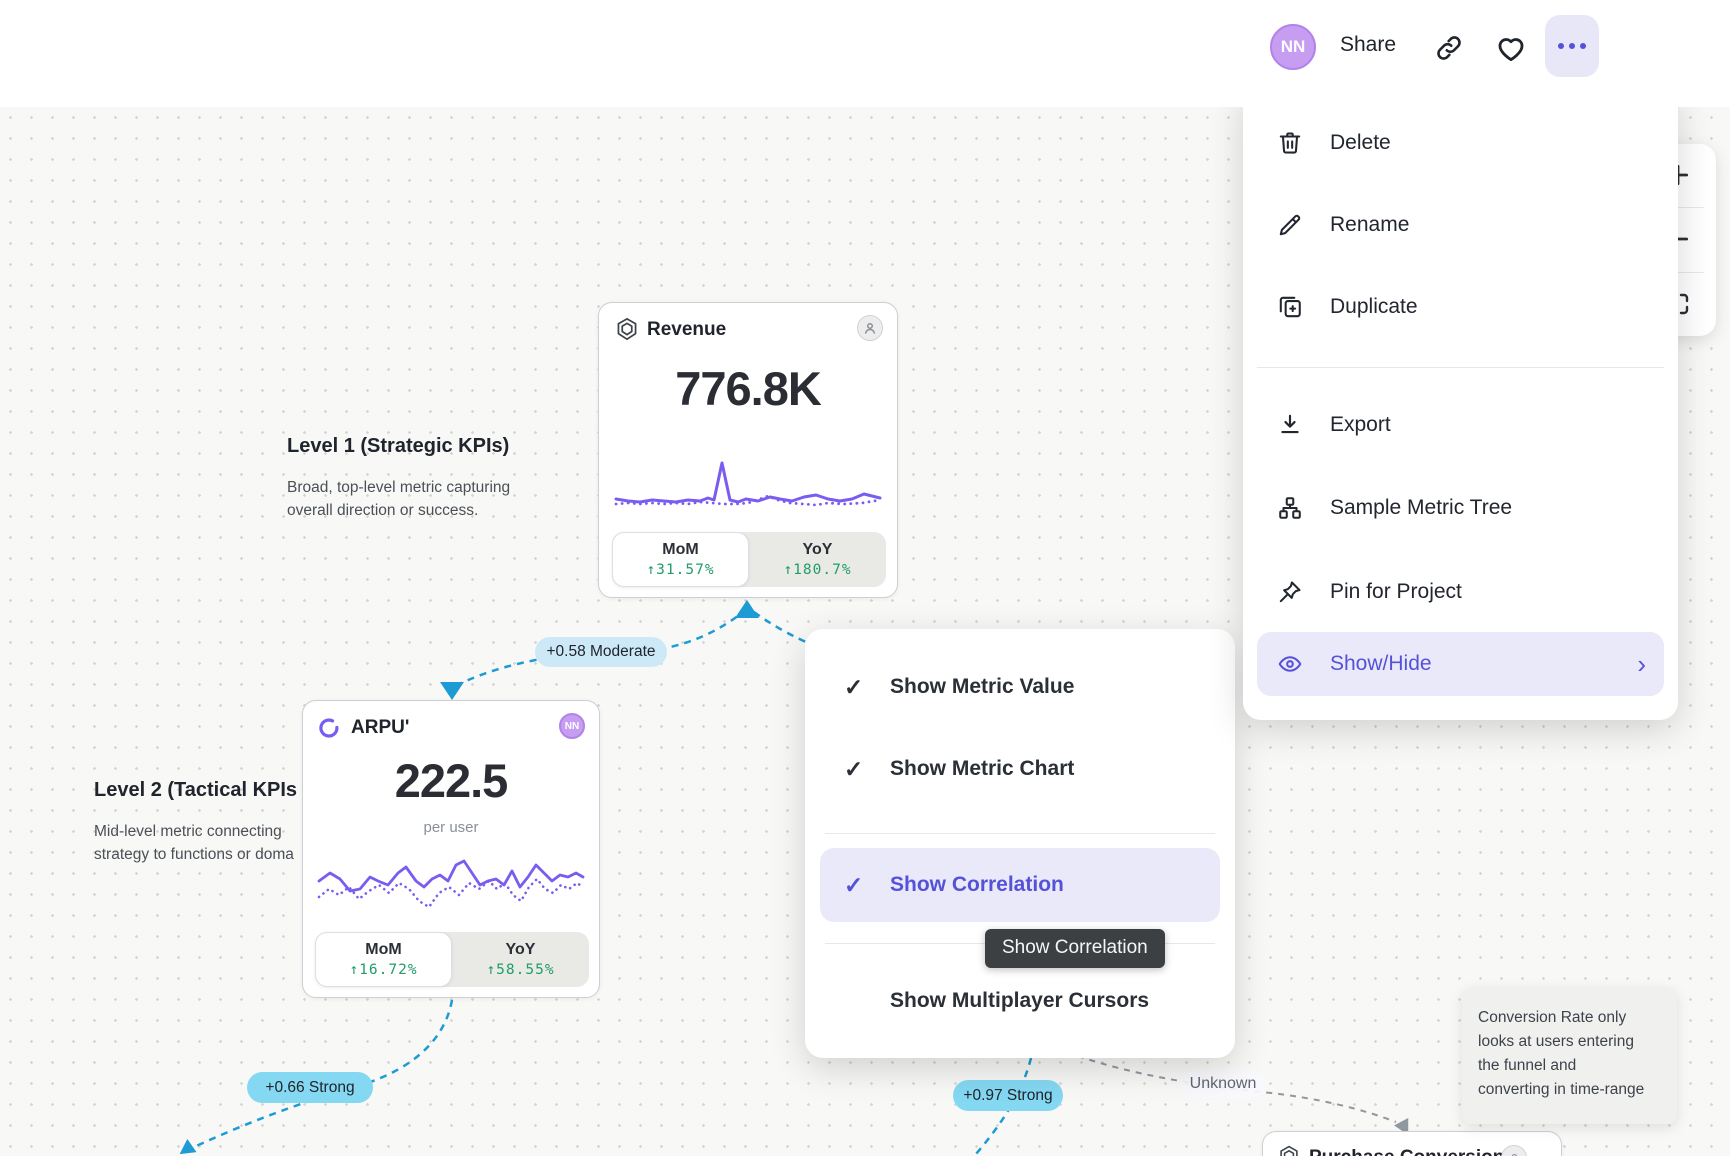 This screenshot has height=1156, width=1730. Describe the element at coordinates (1223, 1084) in the screenshot. I see `correlation-badge-unknown: Unknown` at that location.